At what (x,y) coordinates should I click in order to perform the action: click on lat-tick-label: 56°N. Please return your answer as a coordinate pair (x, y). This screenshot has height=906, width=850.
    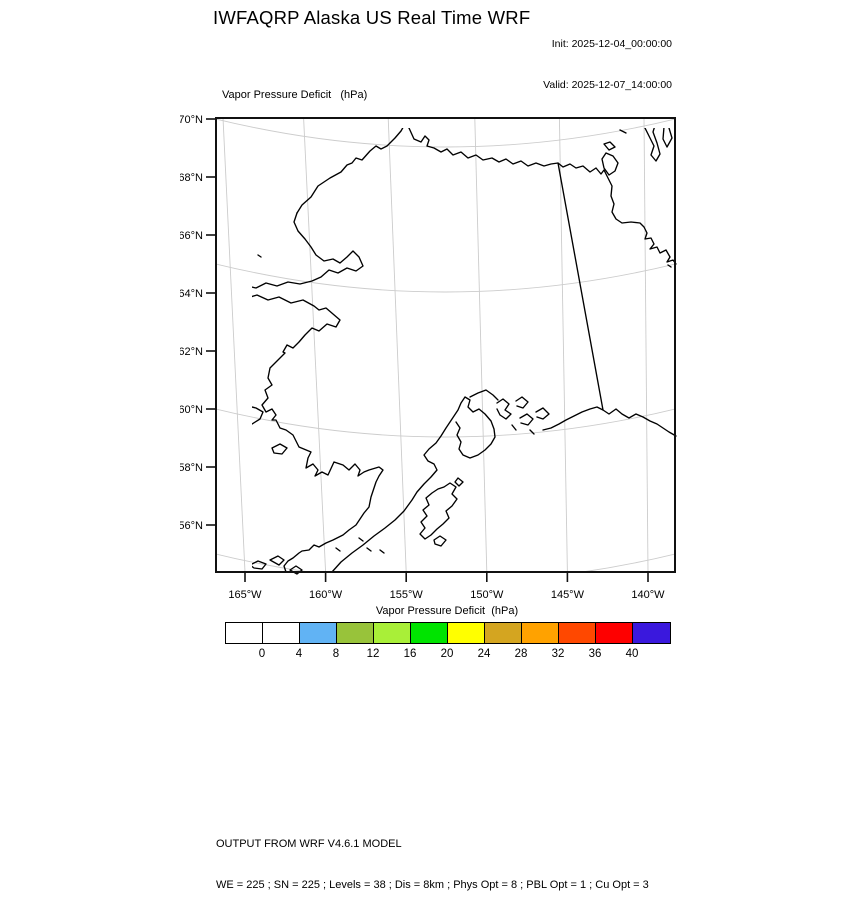
    Looking at the image, I should click on (191, 526).